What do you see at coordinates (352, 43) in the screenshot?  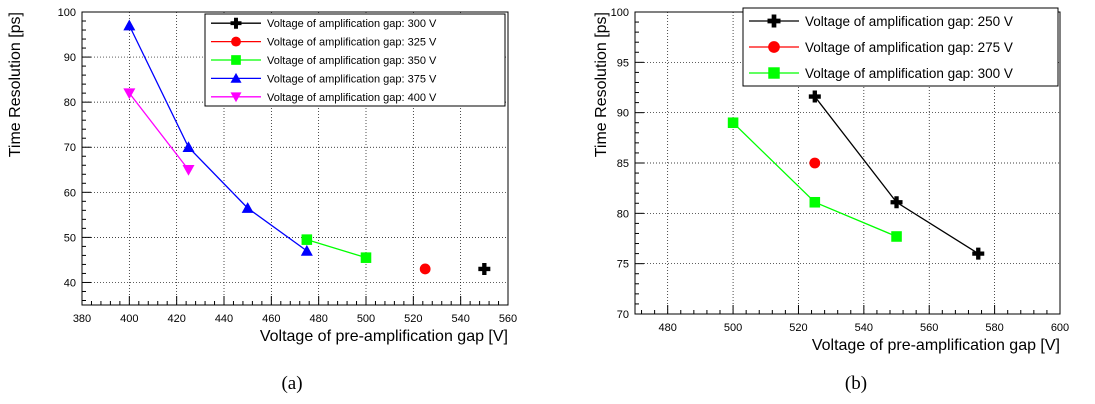 I see `legend-label: Voltage of amplification gap: 325 V` at bounding box center [352, 43].